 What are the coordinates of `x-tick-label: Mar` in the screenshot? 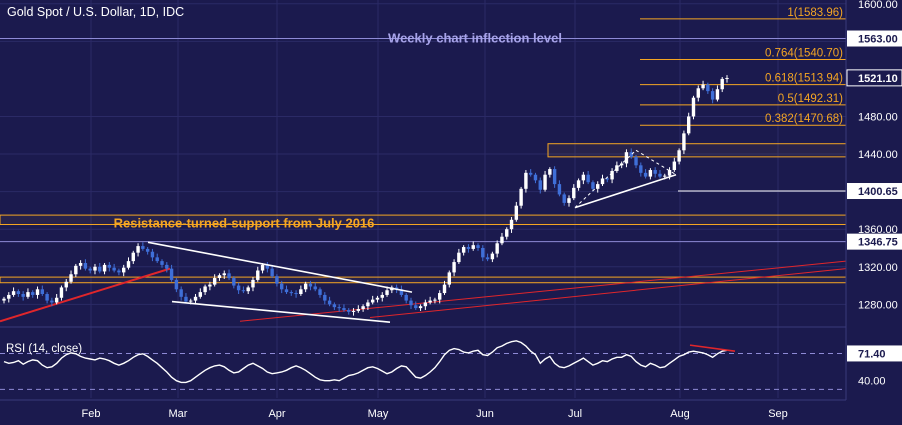 It's located at (178, 414).